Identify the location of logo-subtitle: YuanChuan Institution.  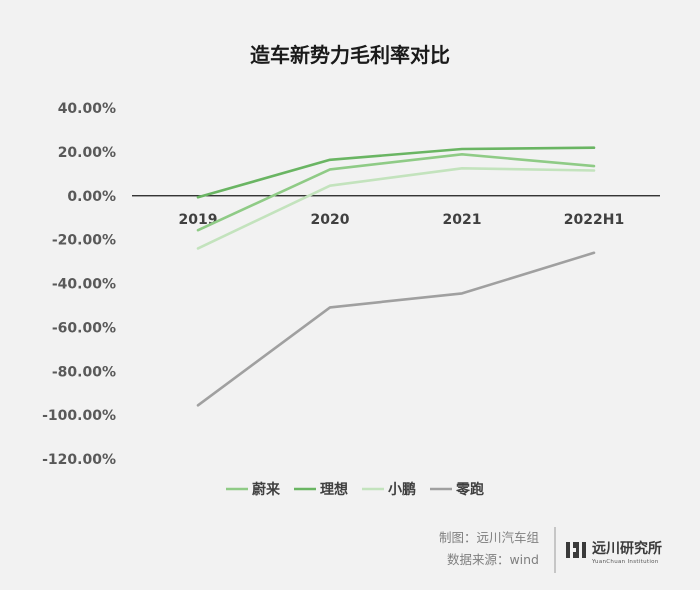
(625, 562).